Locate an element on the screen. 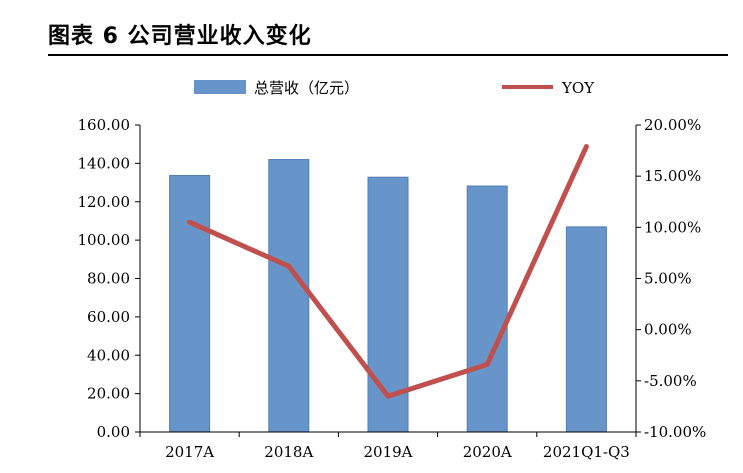  x-tick-label: 2017A is located at coordinates (189, 452).